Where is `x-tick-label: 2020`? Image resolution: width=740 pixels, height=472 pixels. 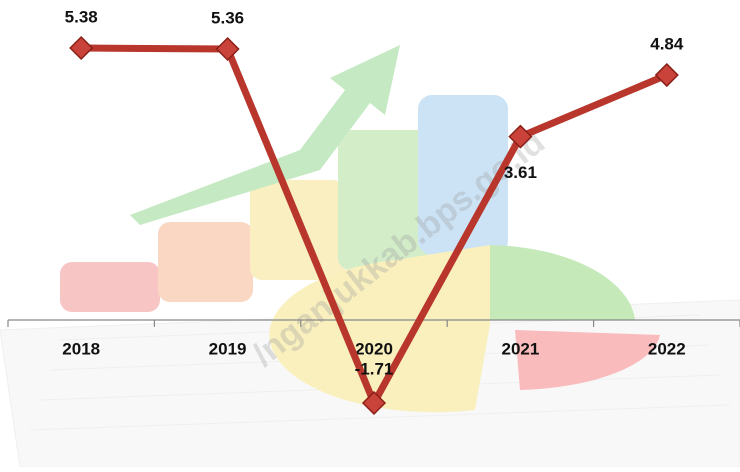 x-tick-label: 2020 is located at coordinates (374, 348).